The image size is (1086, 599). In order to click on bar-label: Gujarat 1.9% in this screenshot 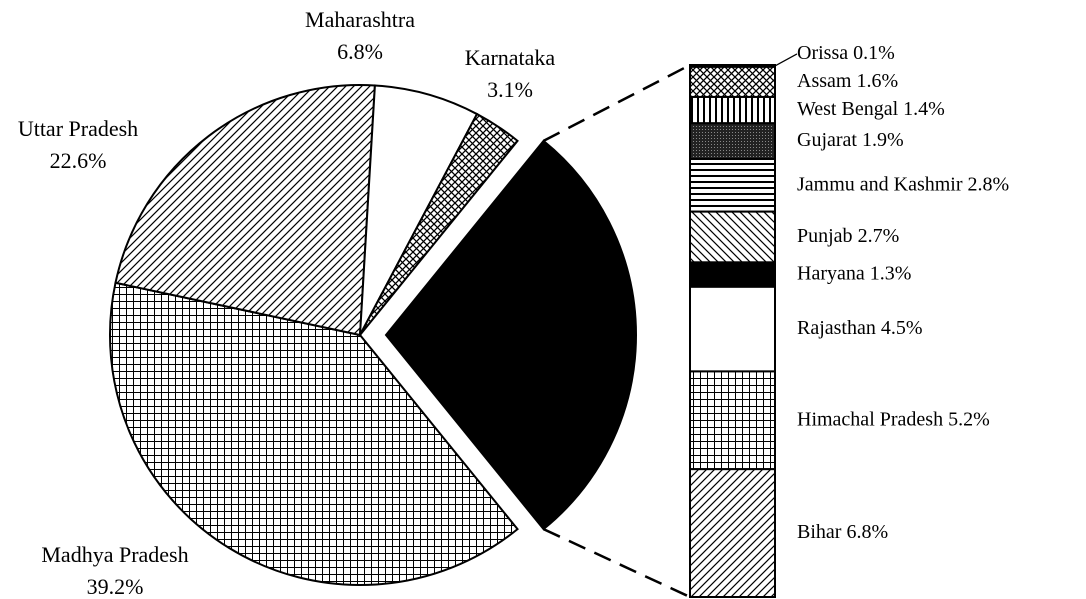, I will do `click(850, 140)`.